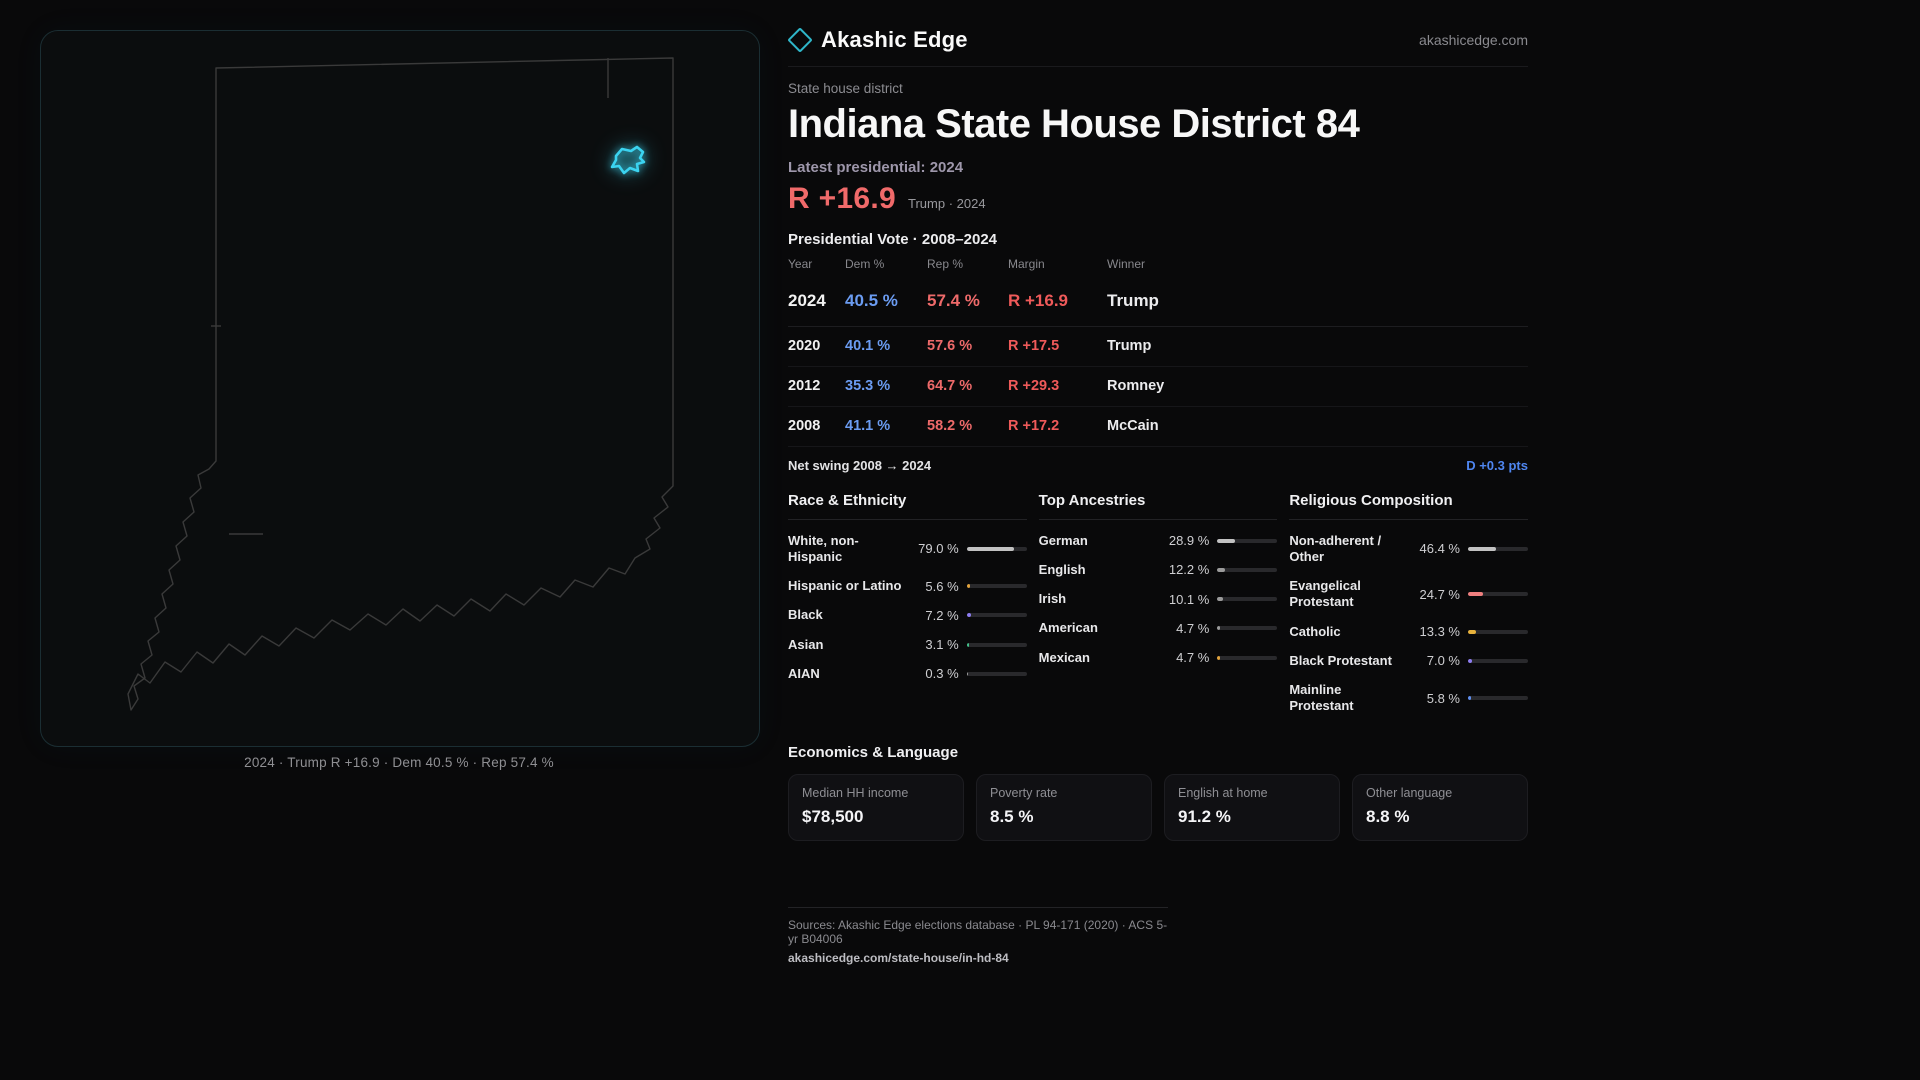  Describe the element at coordinates (1439, 549) in the screenshot. I see `demo-value: 46.4 %` at that location.